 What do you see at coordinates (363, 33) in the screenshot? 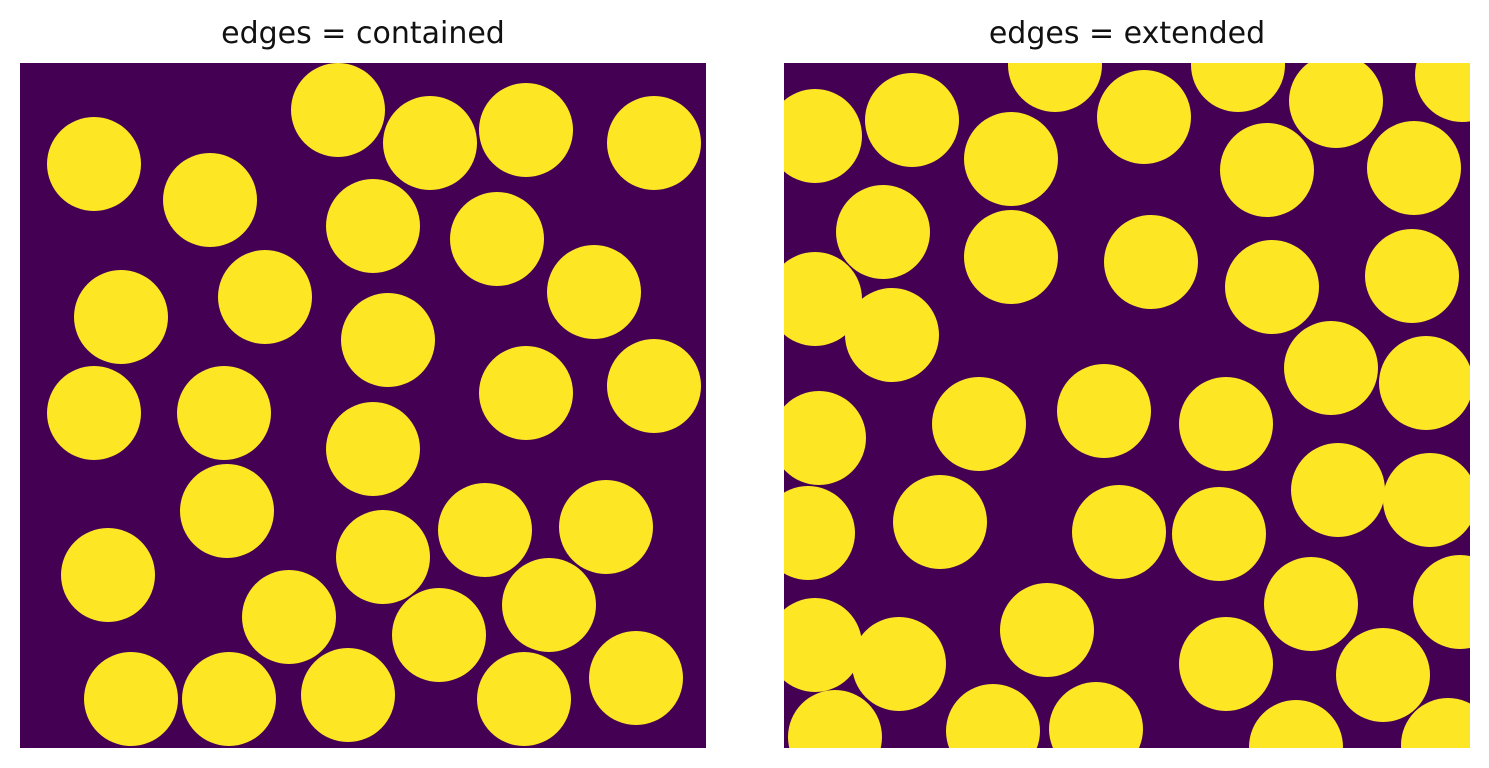
I see `panel-title: edges = contained` at bounding box center [363, 33].